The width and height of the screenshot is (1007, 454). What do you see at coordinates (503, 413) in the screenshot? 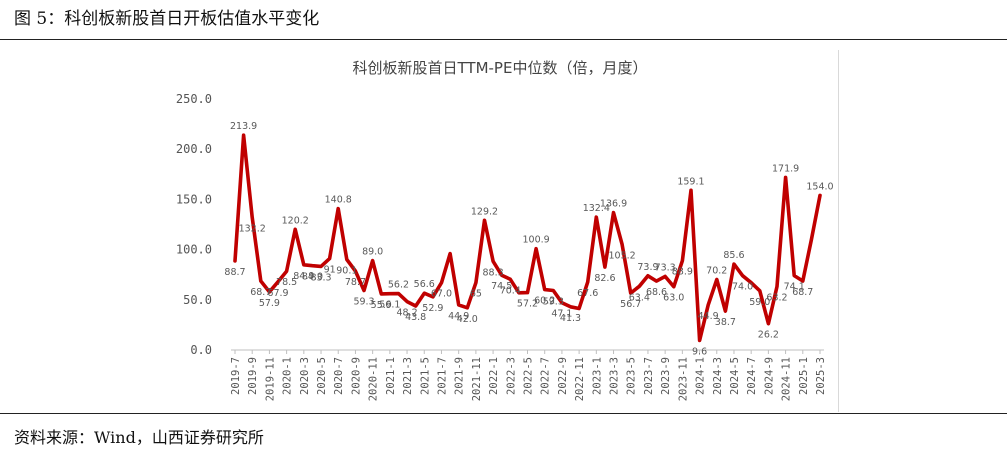
I see `bottom-rule` at bounding box center [503, 413].